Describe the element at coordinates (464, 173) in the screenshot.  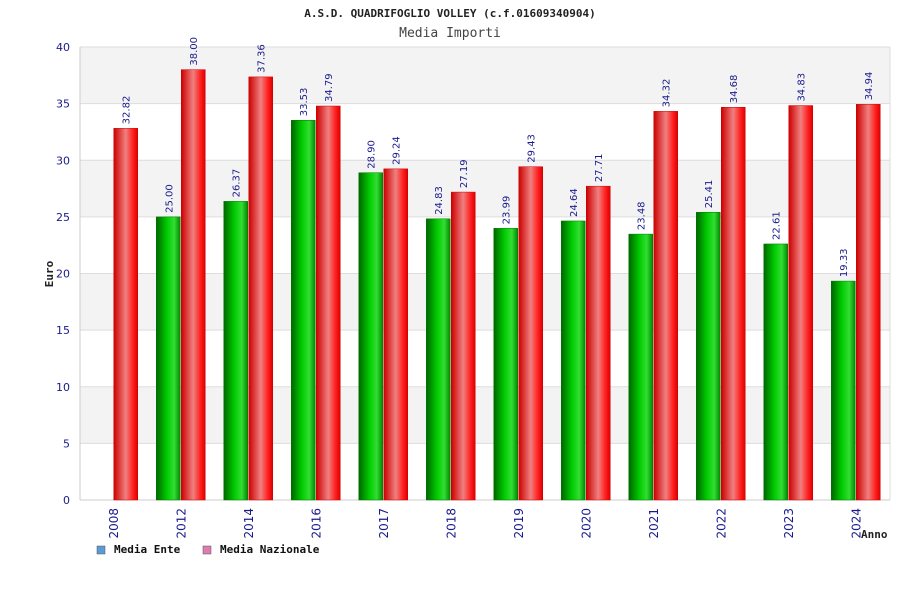
I see `data-label: 27.19` at that location.